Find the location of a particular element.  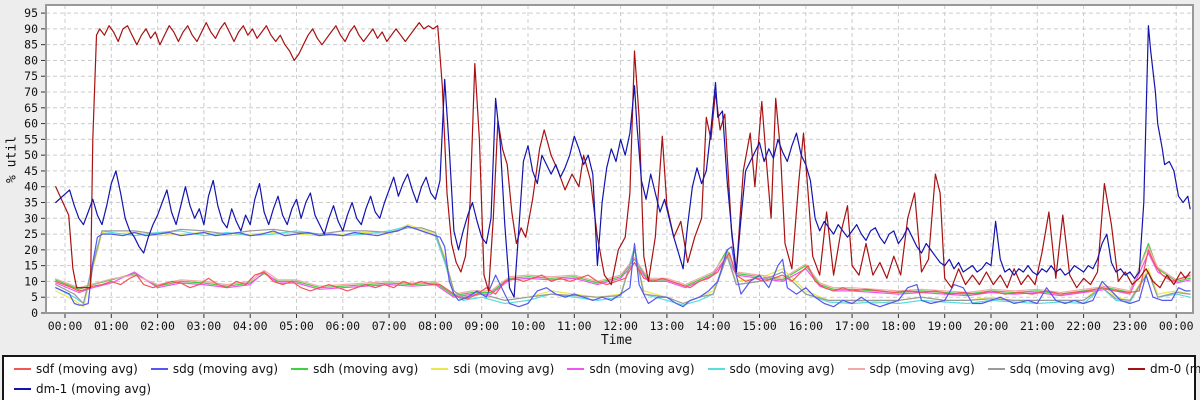

y-tick-label: 45 is located at coordinates (31, 171).